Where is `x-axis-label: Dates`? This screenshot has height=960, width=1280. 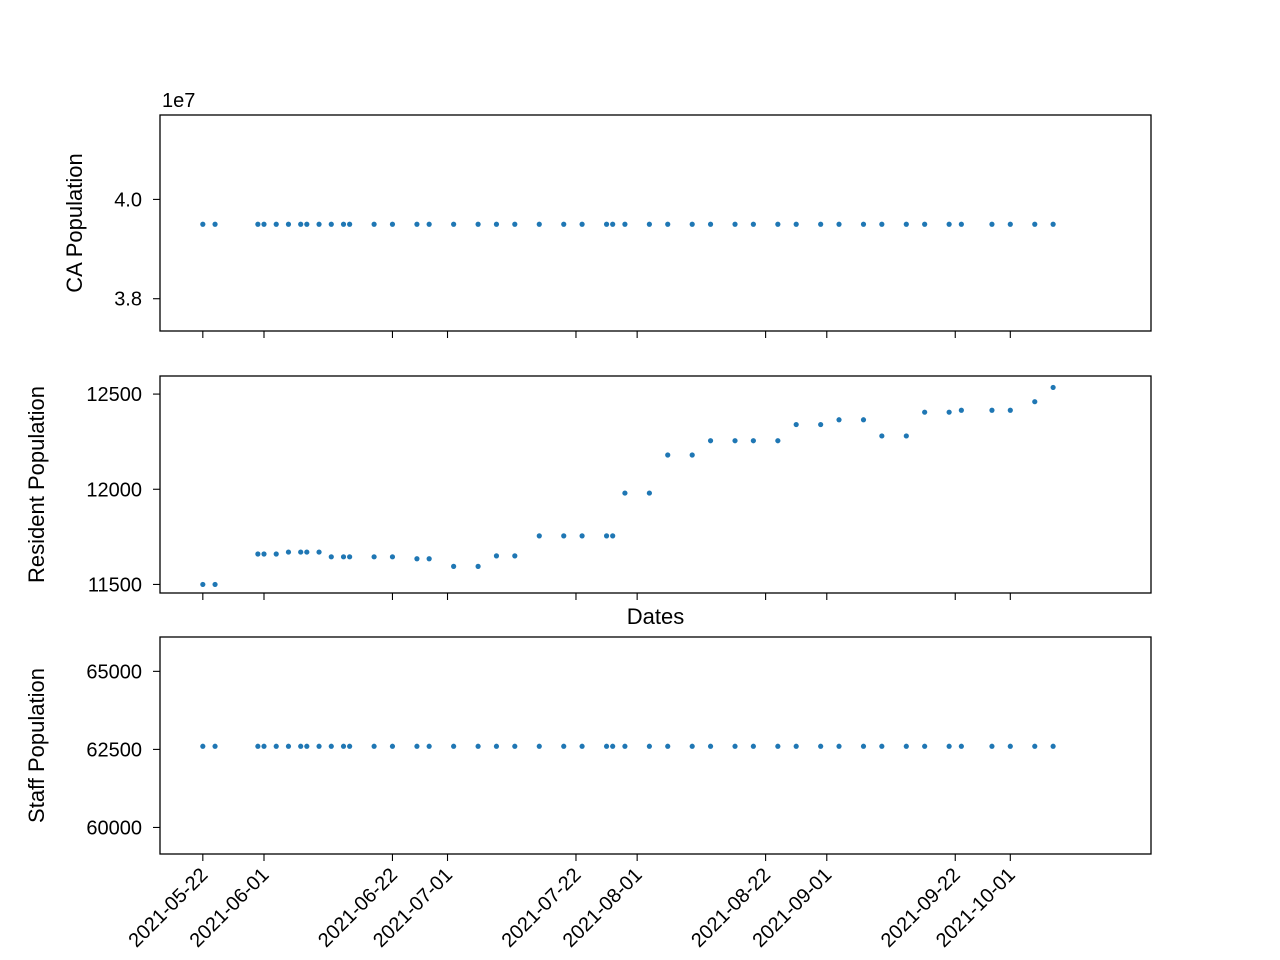
x-axis-label: Dates is located at coordinates (655, 616).